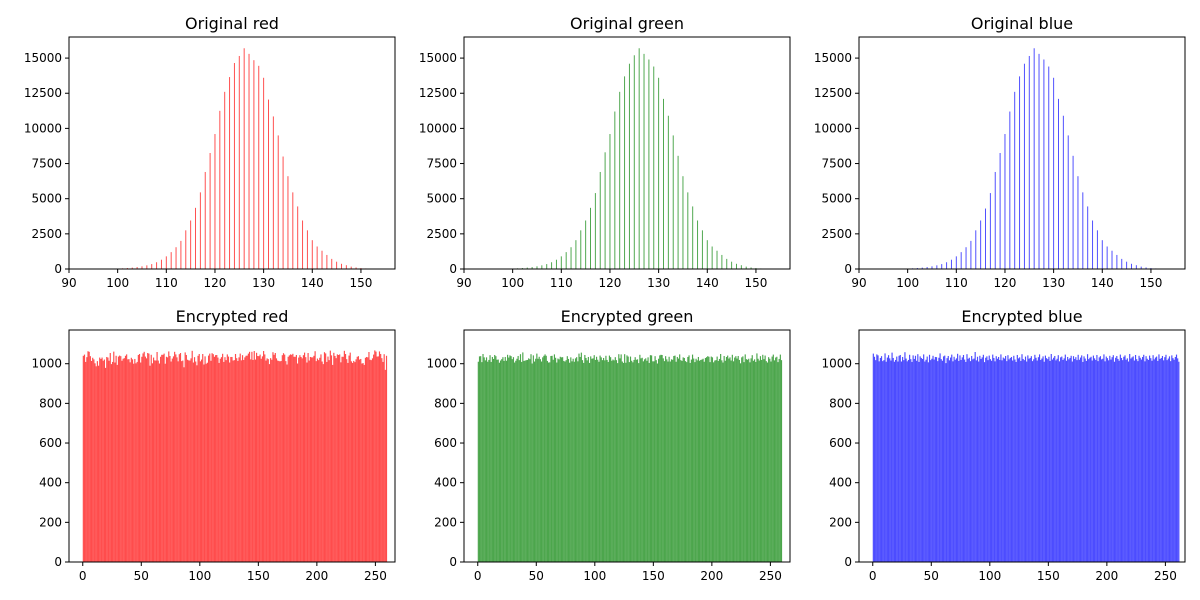  What do you see at coordinates (46, 364) in the screenshot?
I see `y-tick-label: 1000` at bounding box center [46, 364].